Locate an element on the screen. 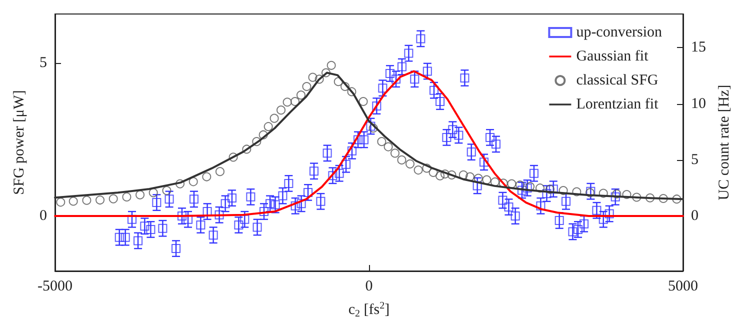 The height and width of the screenshot is (335, 747). legend-label: Lorentzian fit is located at coordinates (618, 104).